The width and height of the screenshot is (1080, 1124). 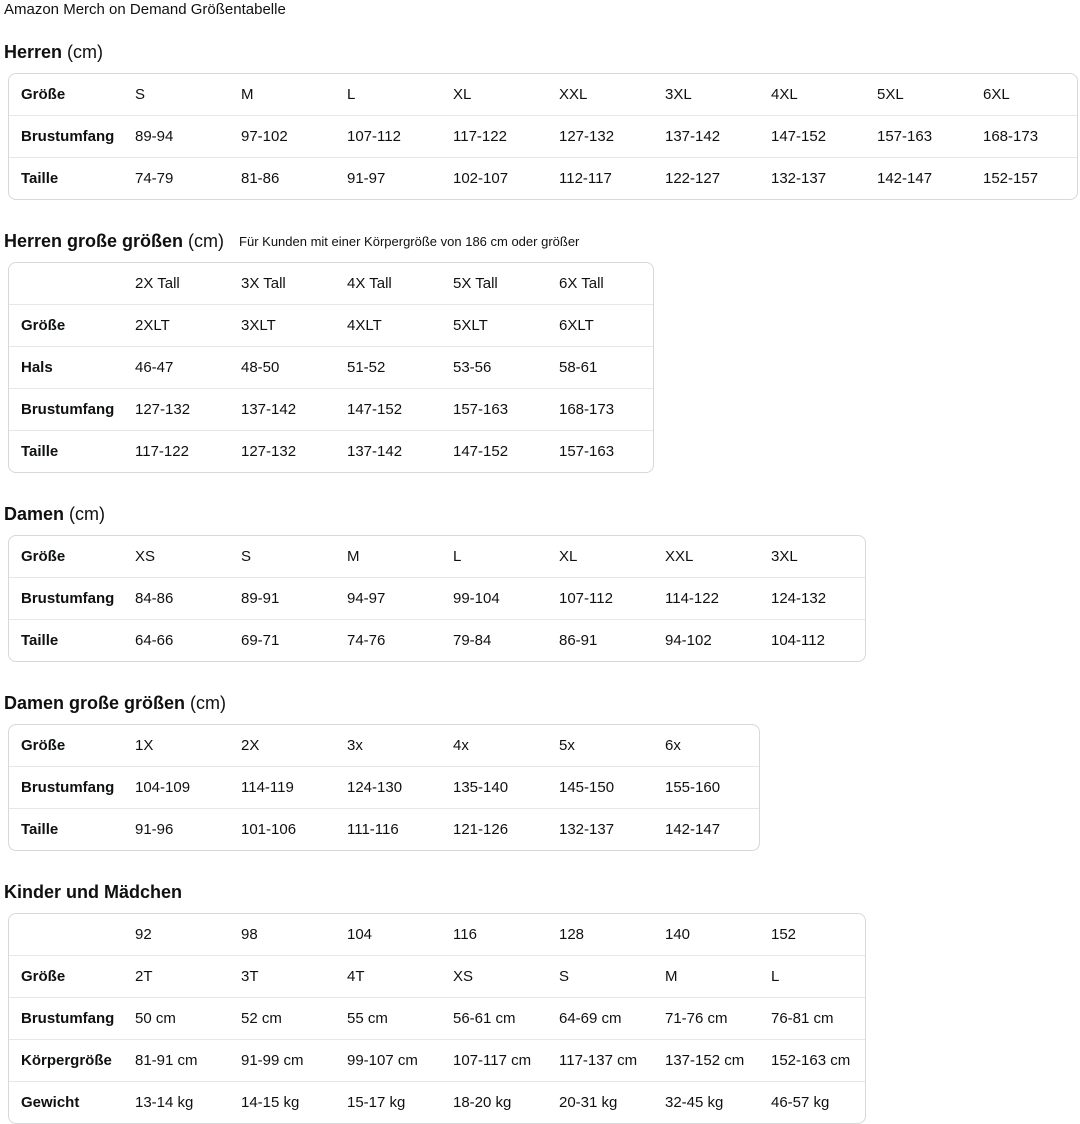 I want to click on value-cell: 5XL, so click(x=890, y=94).